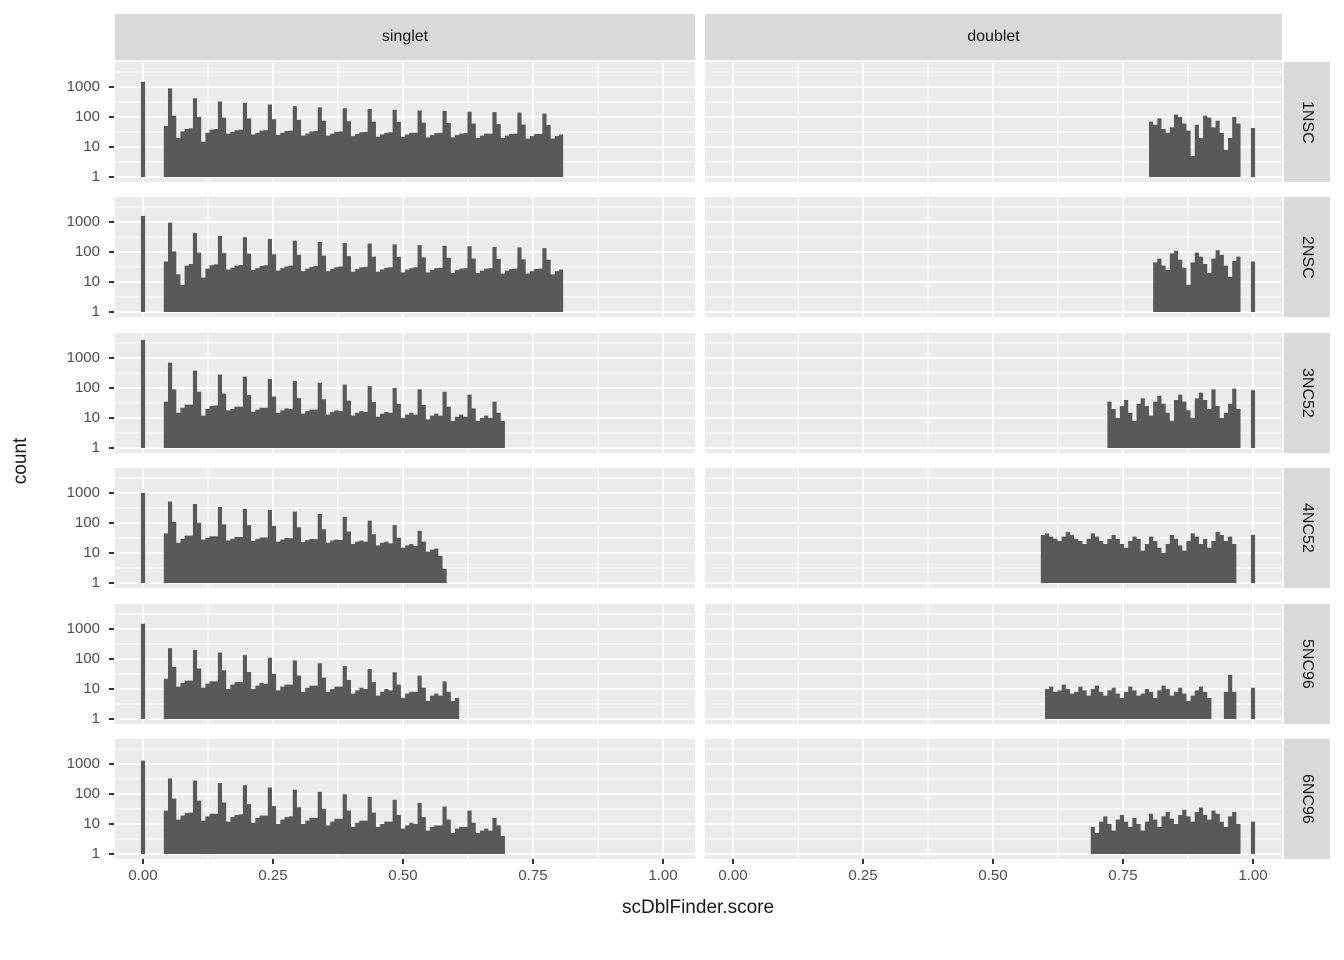 The image size is (1344, 960). I want to click on facet-row-strip-4NC52: 4NC52, so click(1307, 528).